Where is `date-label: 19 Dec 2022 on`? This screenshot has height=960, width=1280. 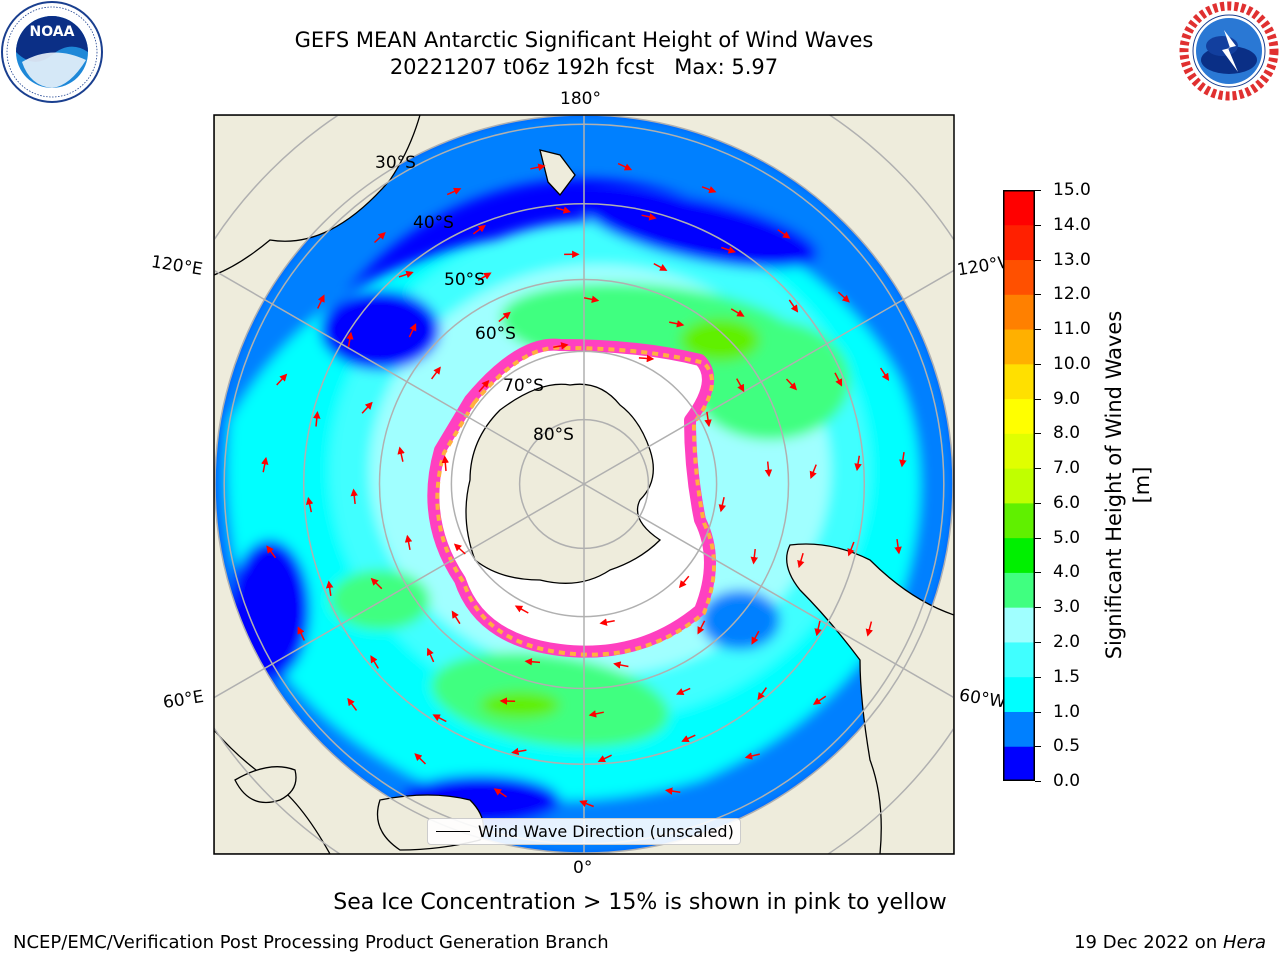
date-label: 19 Dec 2022 on is located at coordinates (1148, 942).